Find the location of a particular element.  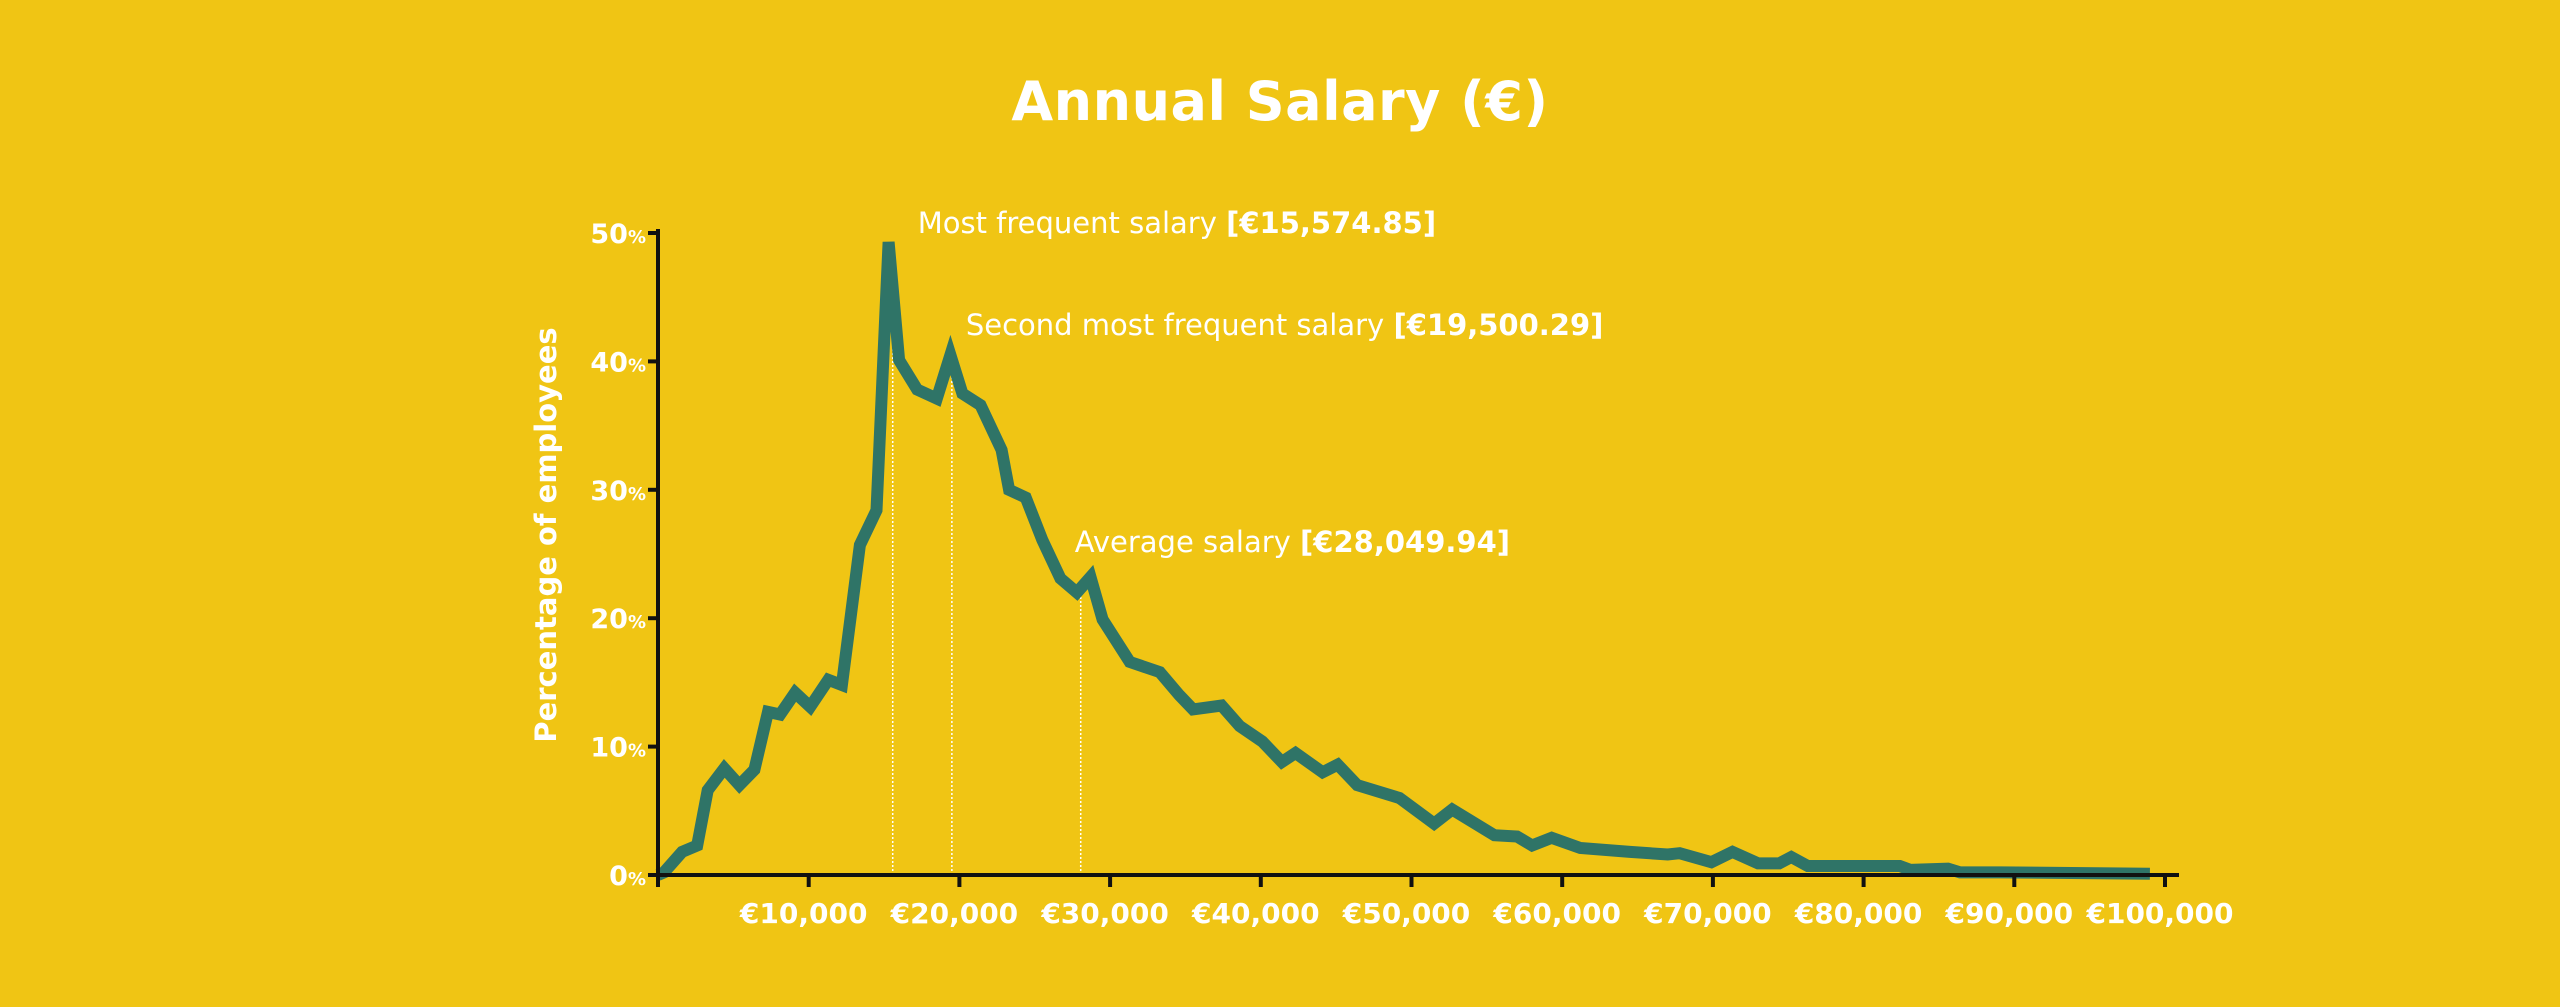

y-tick-label: 20% is located at coordinates (618, 619).